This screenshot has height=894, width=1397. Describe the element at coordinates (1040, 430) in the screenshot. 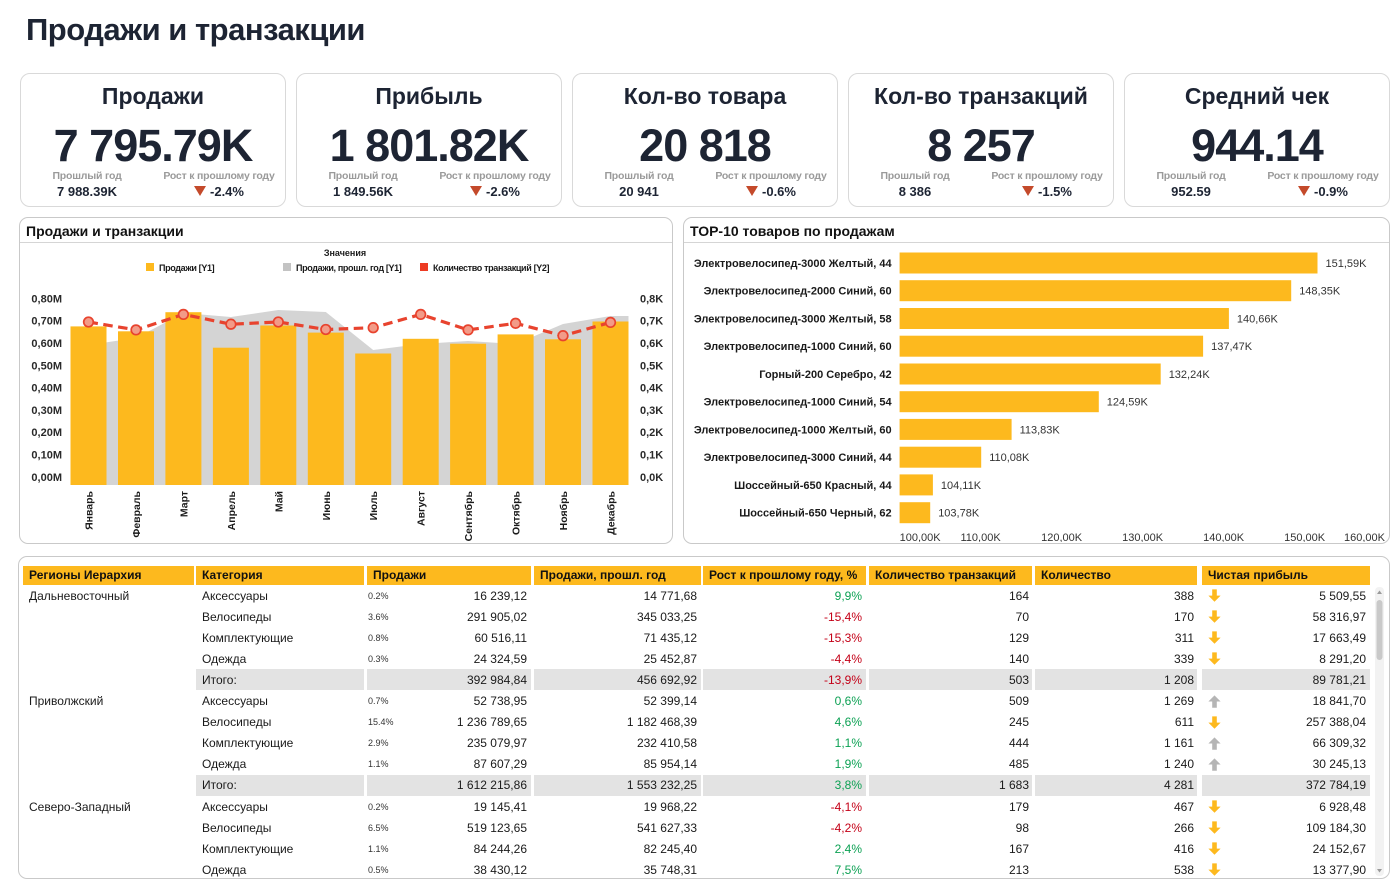

I see `svg-text: 113,83K` at that location.